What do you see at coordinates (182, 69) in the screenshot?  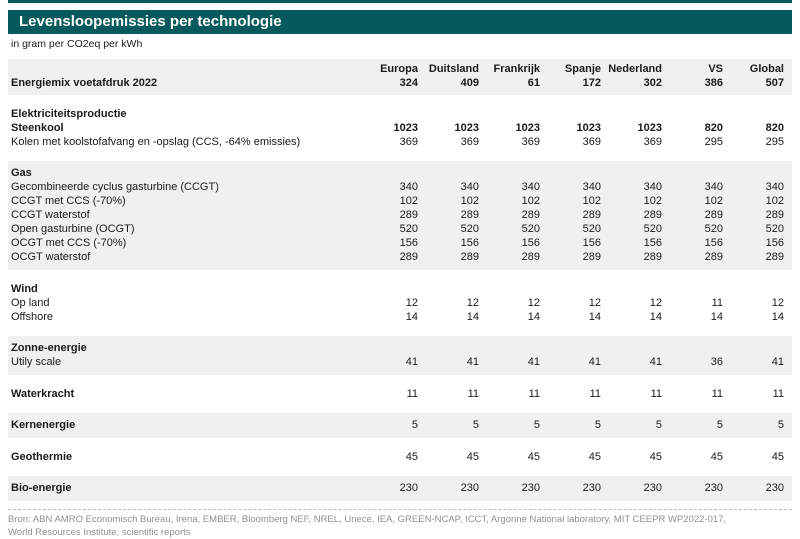 I see `column-header-spacer` at bounding box center [182, 69].